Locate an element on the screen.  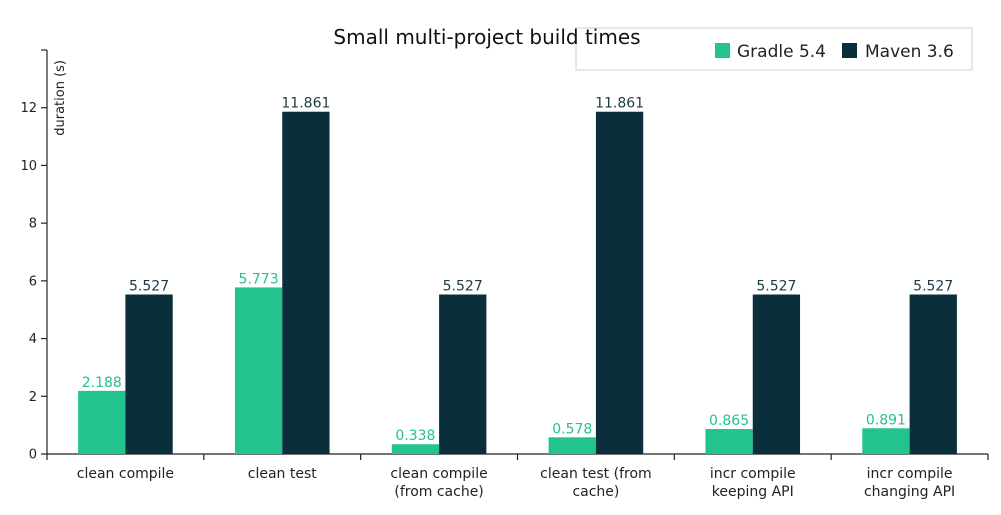
legend: Gradle 5.4 Maven 3.6 is located at coordinates (774, 49).